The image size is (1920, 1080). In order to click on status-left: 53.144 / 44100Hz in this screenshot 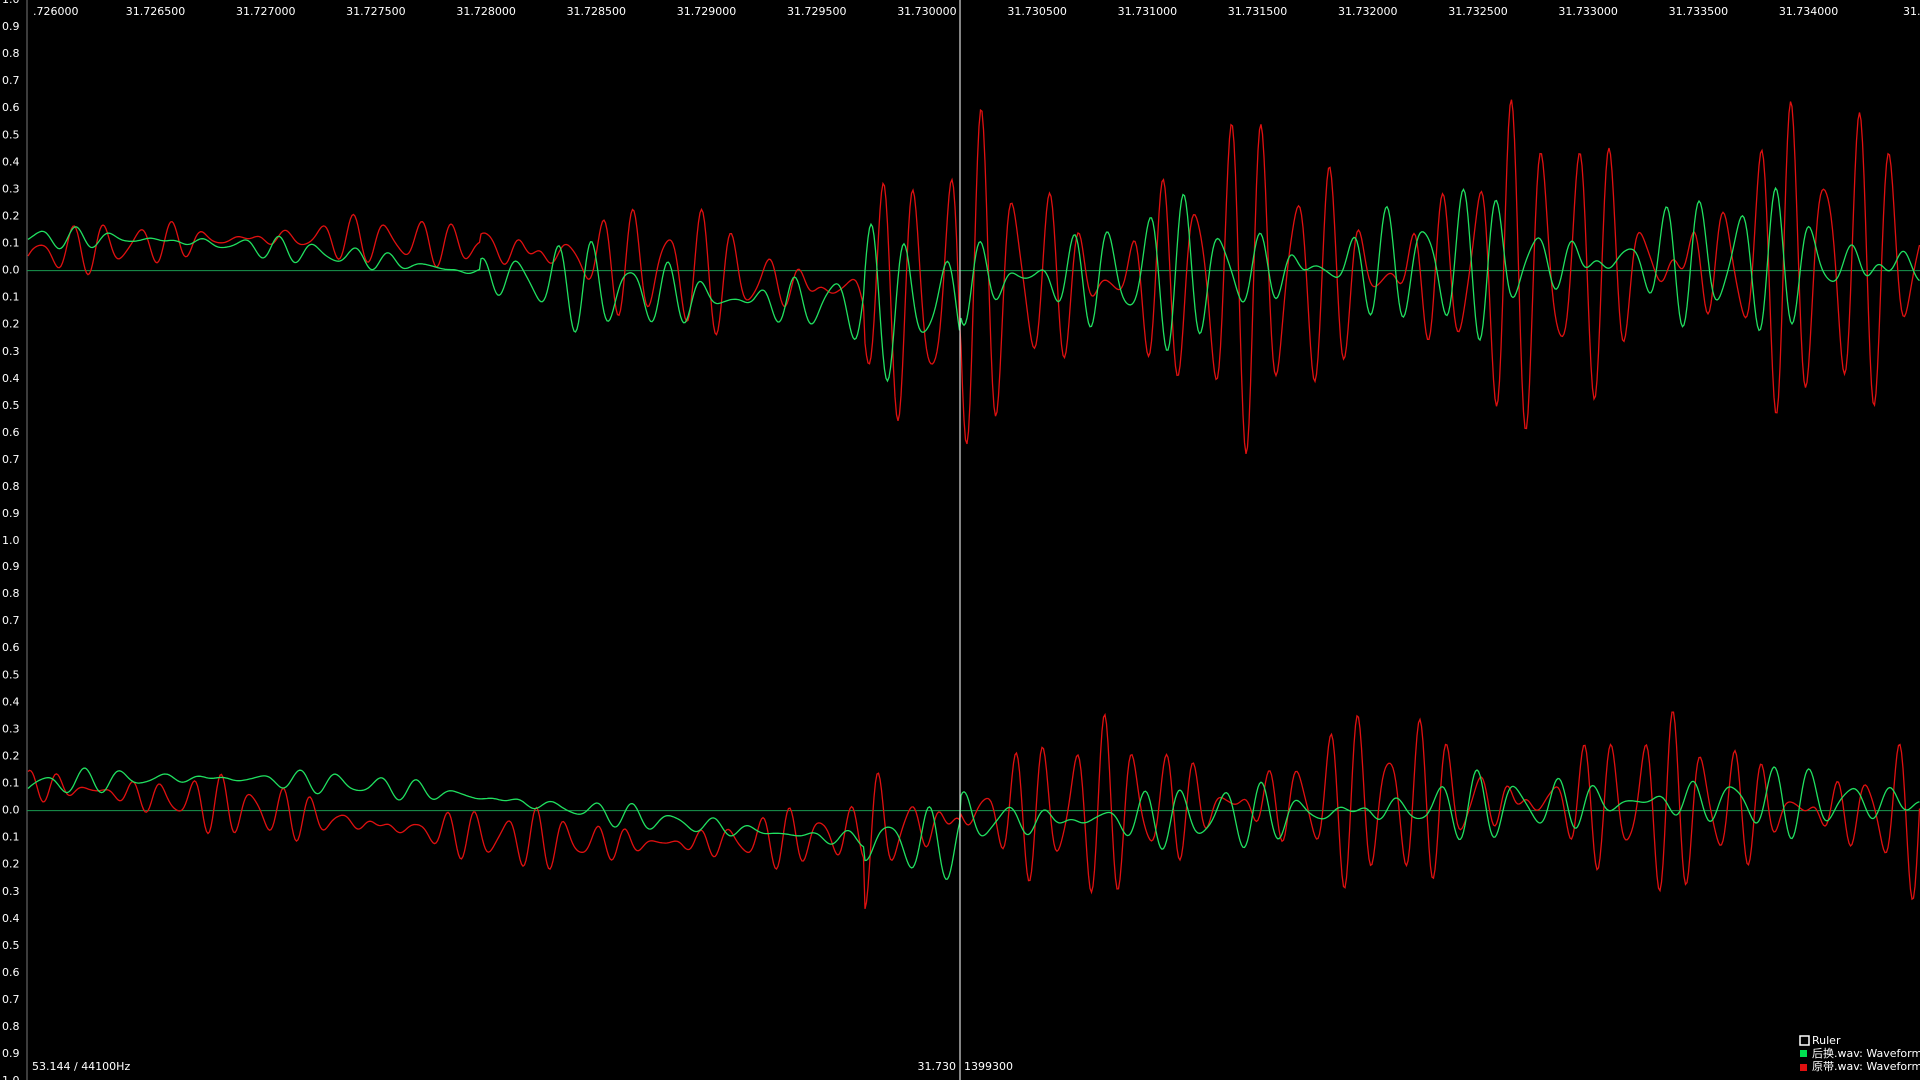, I will do `click(81, 1066)`.